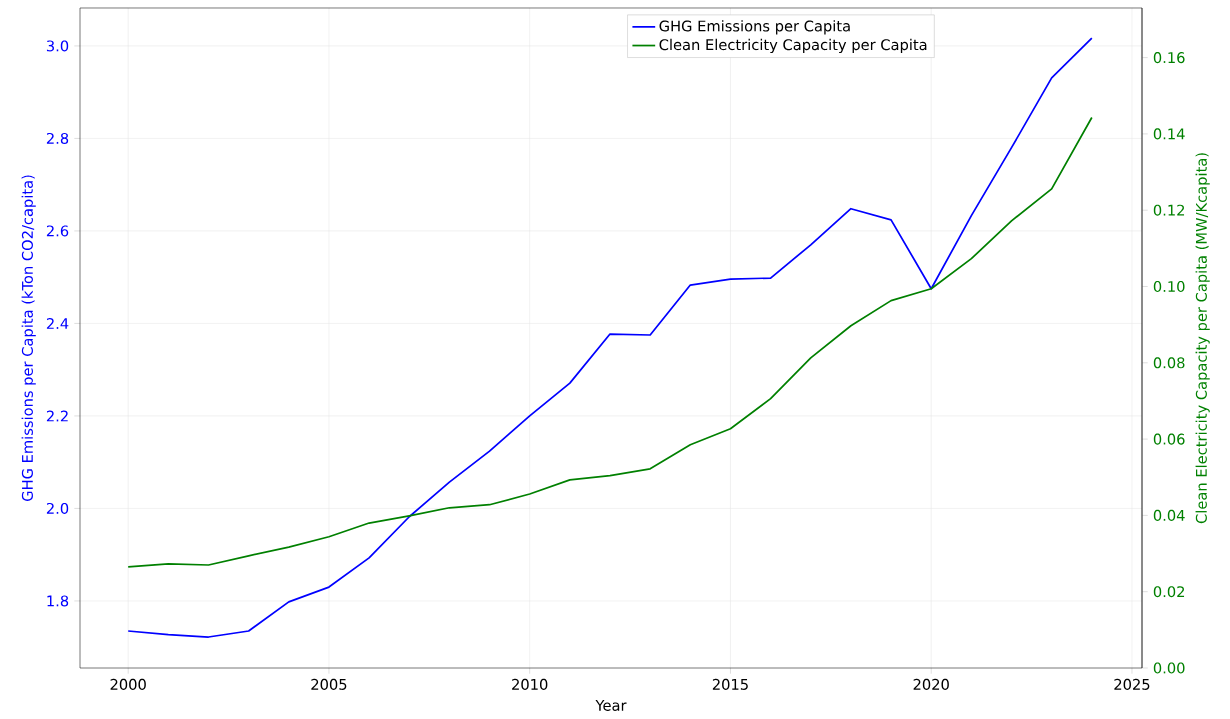 Image resolution: width=1230 pixels, height=719 pixels. What do you see at coordinates (57, 231) in the screenshot?
I see `y-tick-label: 2.6` at bounding box center [57, 231].